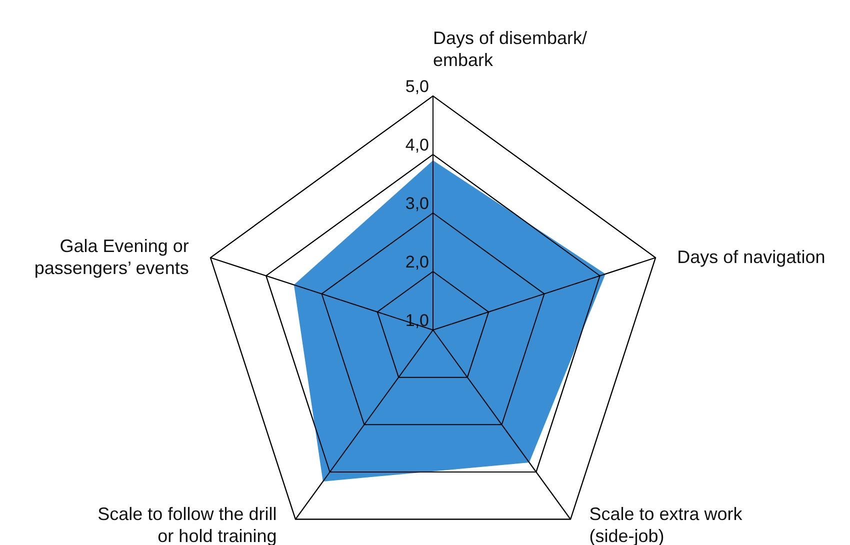 This screenshot has width=850, height=545. I want to click on y-tick-label: 3,0, so click(417, 203).